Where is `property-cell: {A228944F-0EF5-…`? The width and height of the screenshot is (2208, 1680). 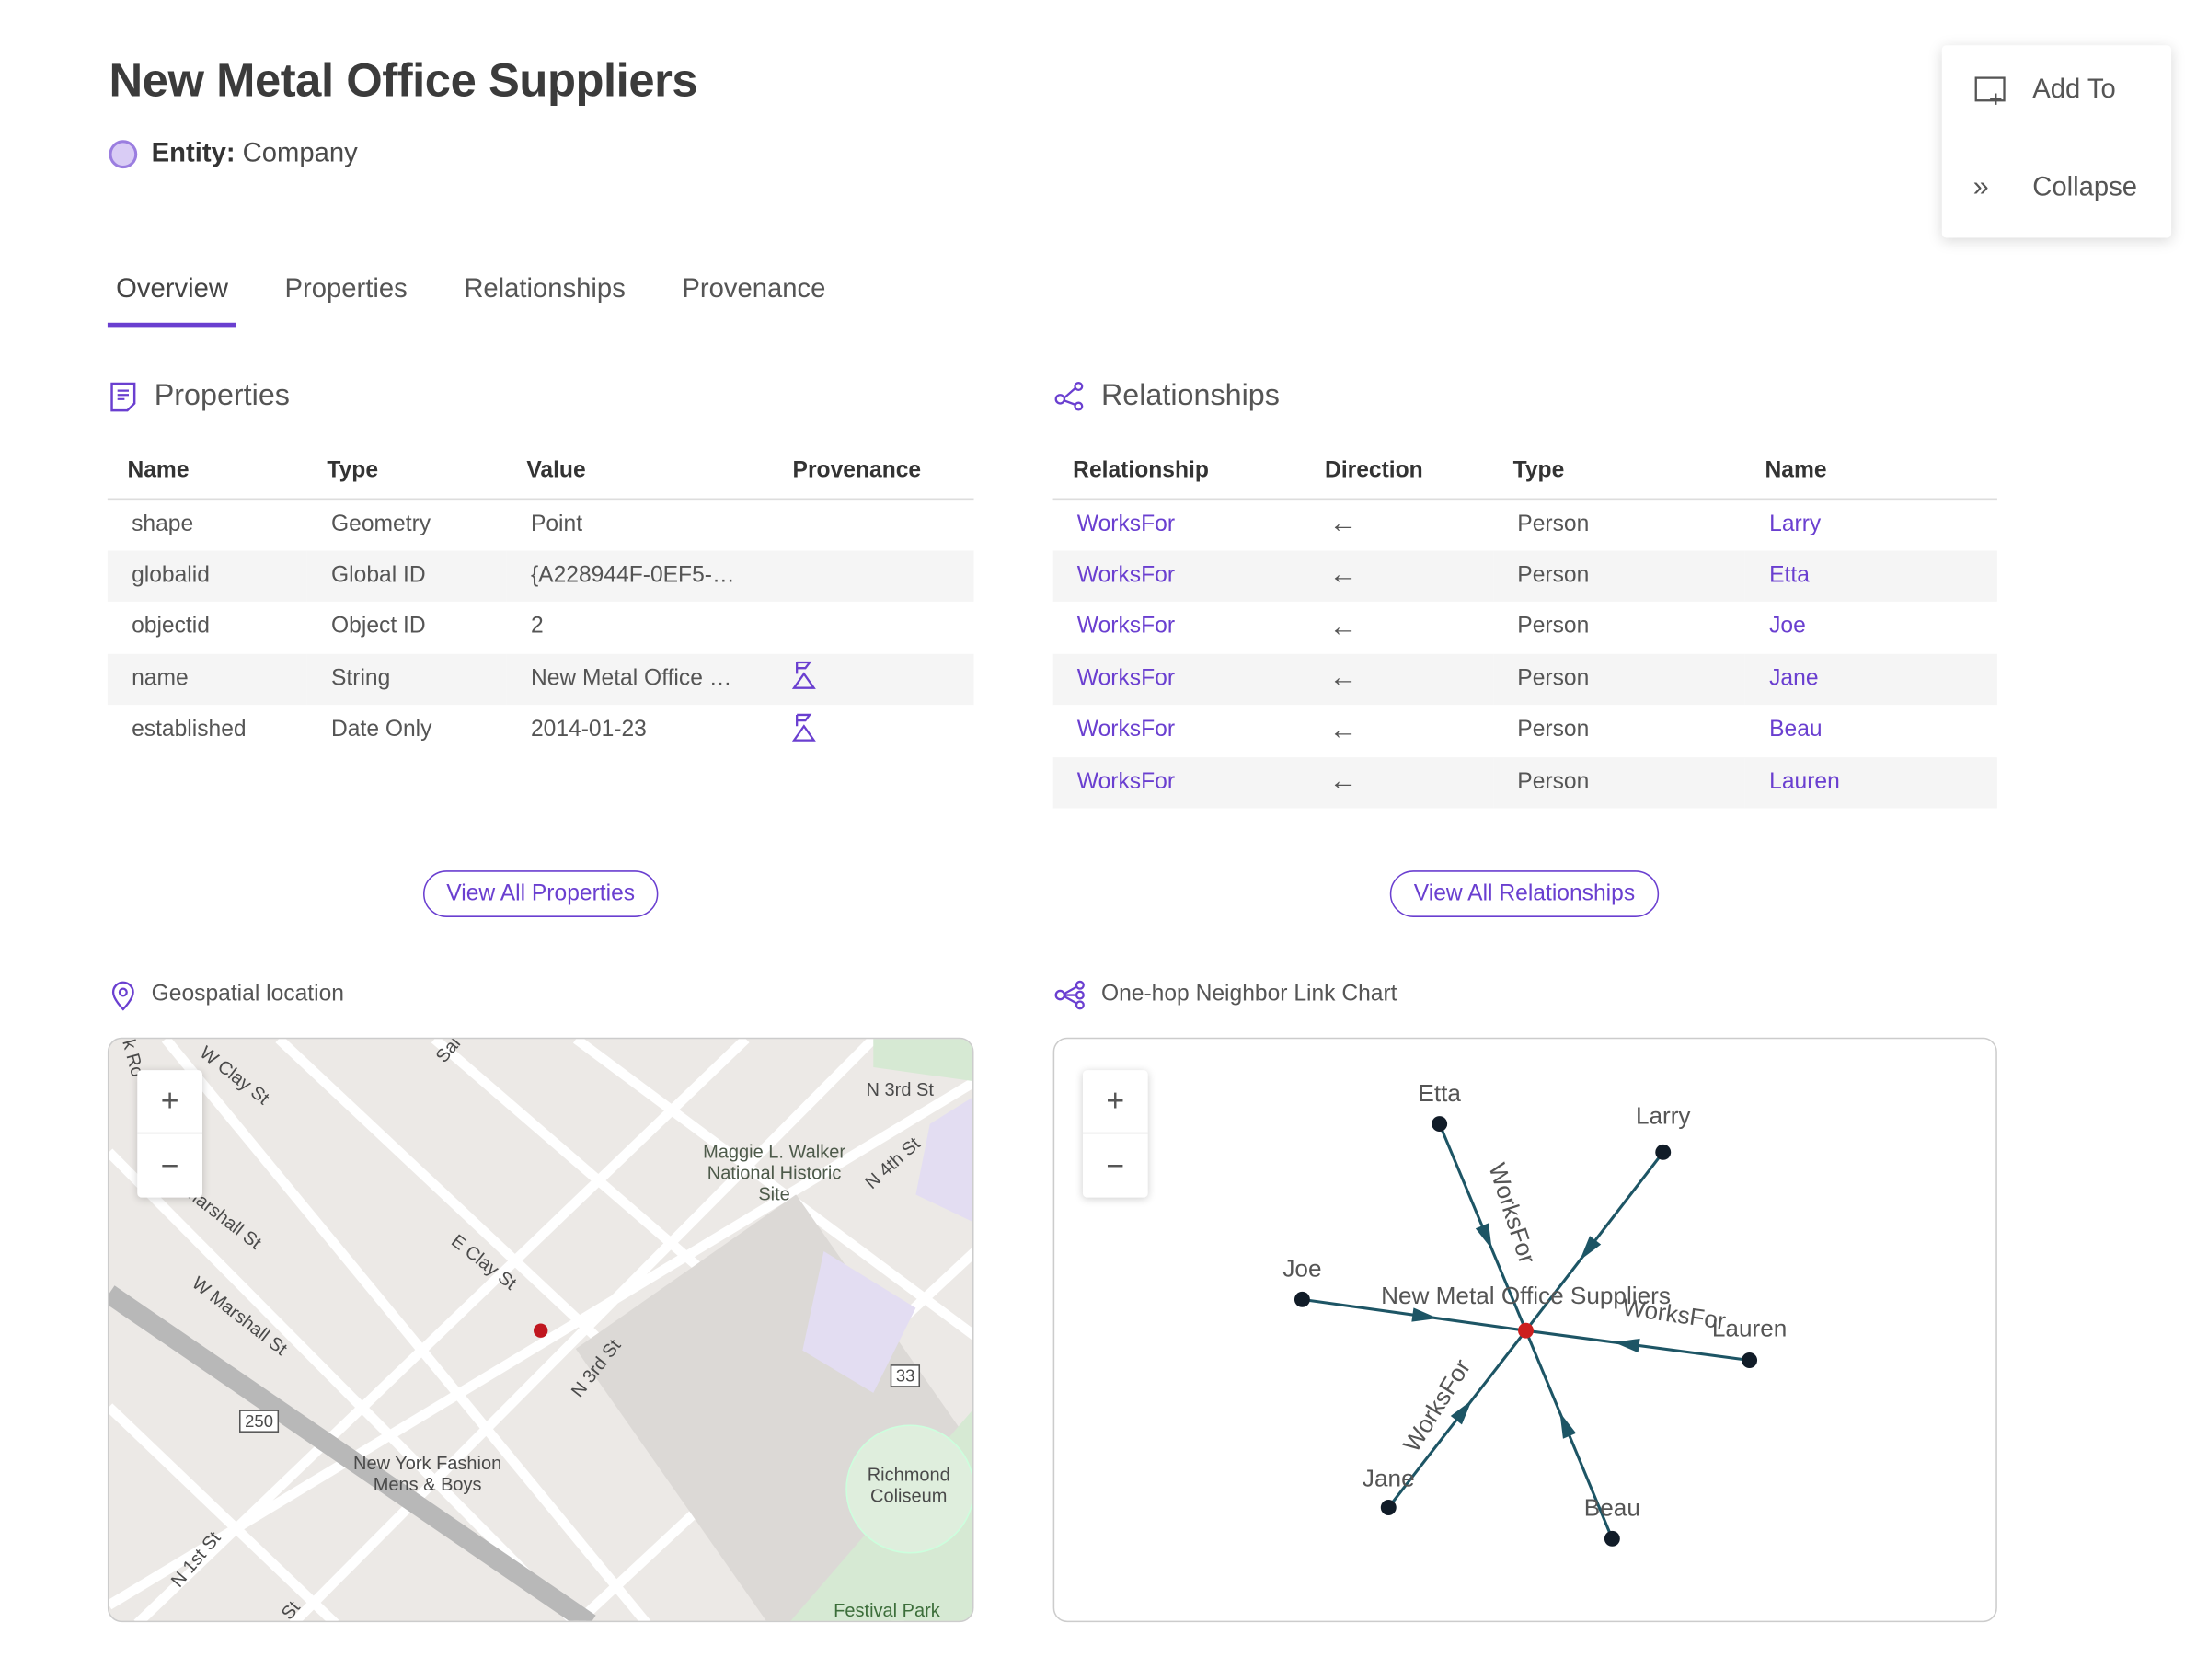 property-cell: {A228944F-0EF5-… is located at coordinates (640, 575).